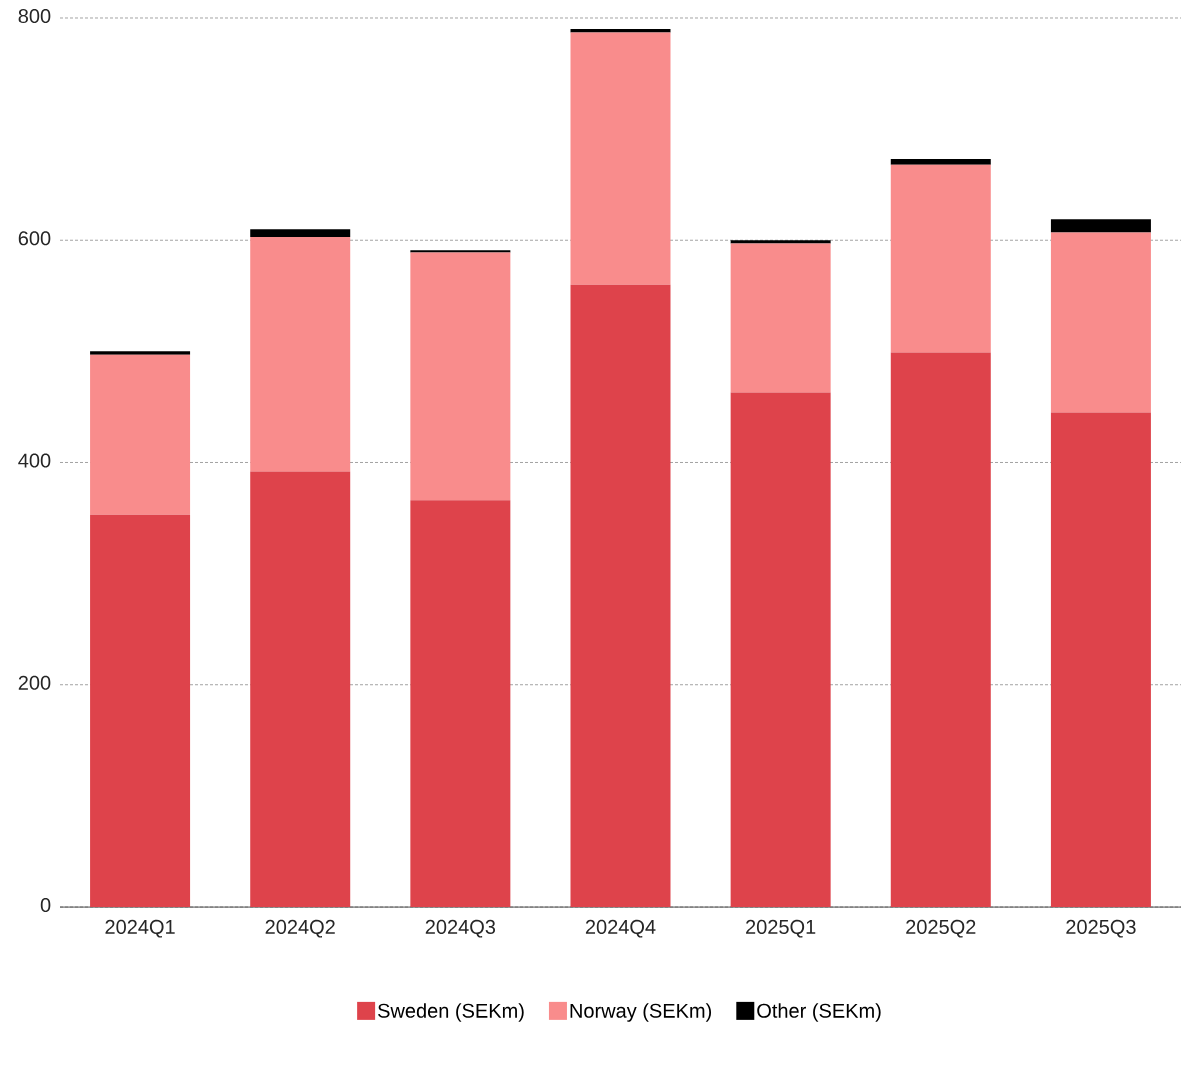 This screenshot has width=1181, height=1084. I want to click on x-tick-label: 2024Q1, so click(140, 928).